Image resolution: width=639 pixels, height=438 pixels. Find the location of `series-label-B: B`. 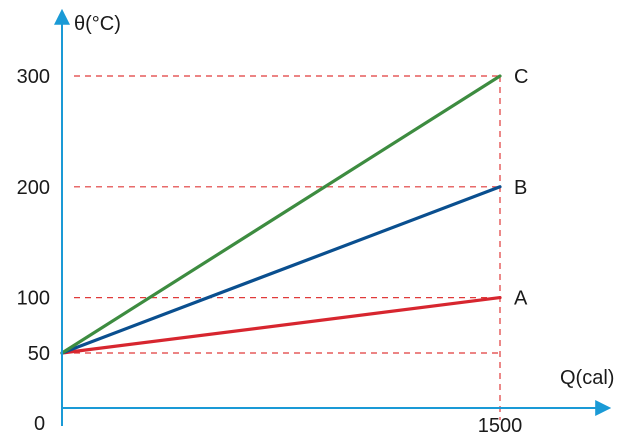

series-label-B: B is located at coordinates (520, 188).